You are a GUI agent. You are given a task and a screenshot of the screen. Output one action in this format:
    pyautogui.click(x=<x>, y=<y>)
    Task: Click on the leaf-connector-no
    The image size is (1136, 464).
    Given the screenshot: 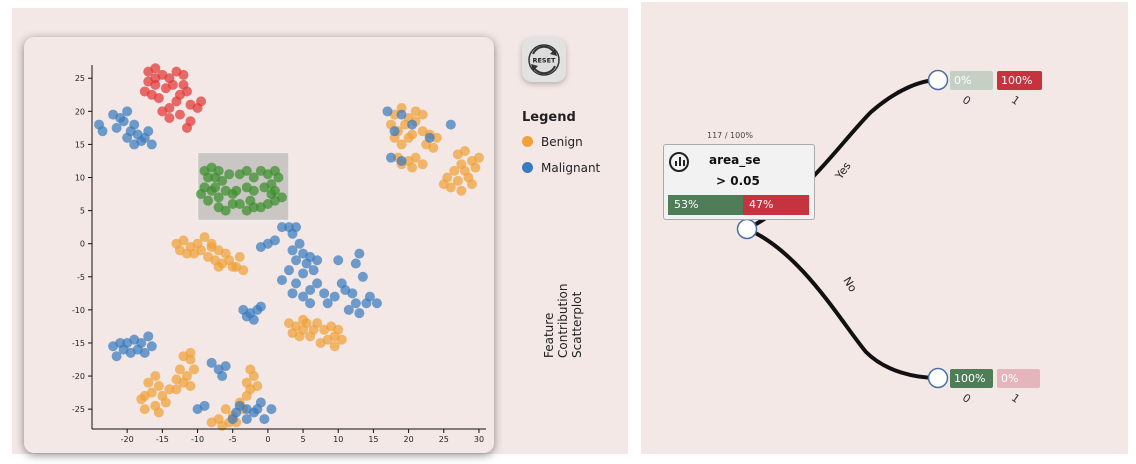 What is the action you would take?
    pyautogui.click(x=938, y=378)
    